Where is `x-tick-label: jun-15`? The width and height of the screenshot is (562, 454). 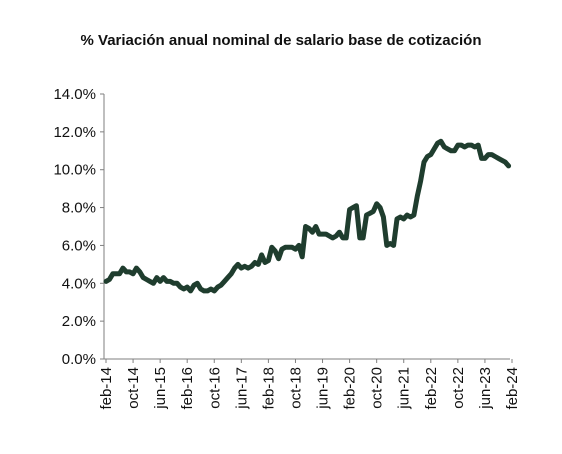 x-tick-label: jun-15 is located at coordinates (160, 388).